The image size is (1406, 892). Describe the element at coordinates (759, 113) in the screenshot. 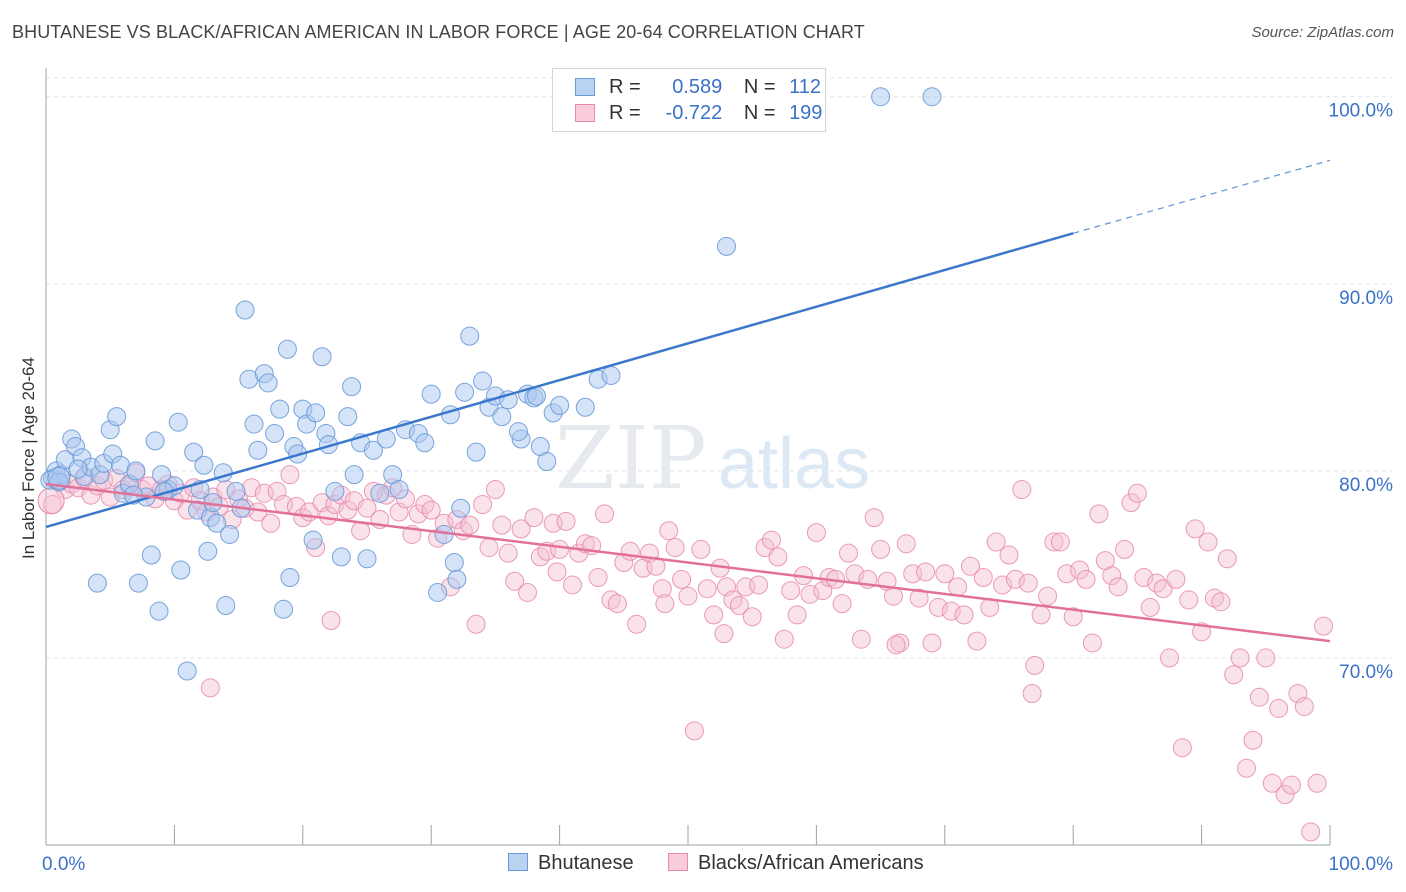

I see `legend-n-label: N =` at that location.